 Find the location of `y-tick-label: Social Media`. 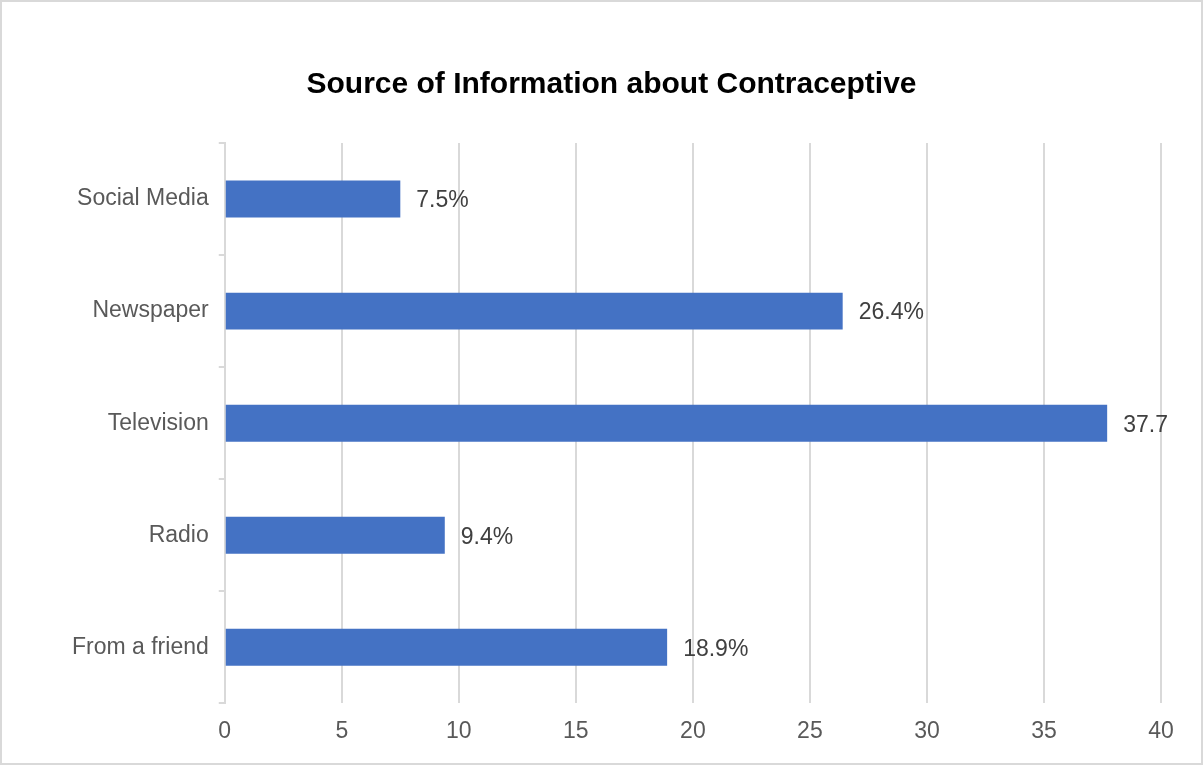

y-tick-label: Social Media is located at coordinates (143, 197).